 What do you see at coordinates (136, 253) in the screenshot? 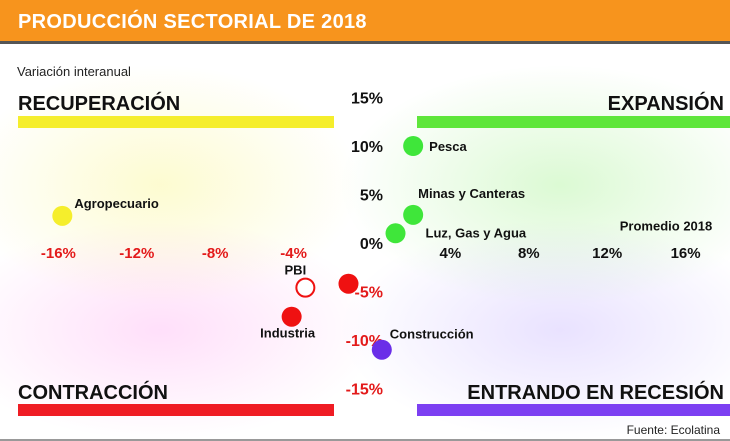
I see `x-tick-label: -12%` at bounding box center [136, 253].